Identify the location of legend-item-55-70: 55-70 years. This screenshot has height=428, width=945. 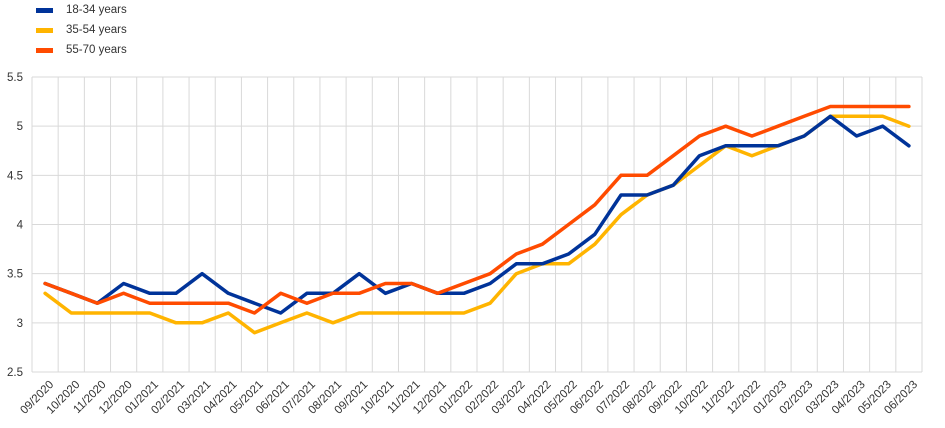
(81, 50).